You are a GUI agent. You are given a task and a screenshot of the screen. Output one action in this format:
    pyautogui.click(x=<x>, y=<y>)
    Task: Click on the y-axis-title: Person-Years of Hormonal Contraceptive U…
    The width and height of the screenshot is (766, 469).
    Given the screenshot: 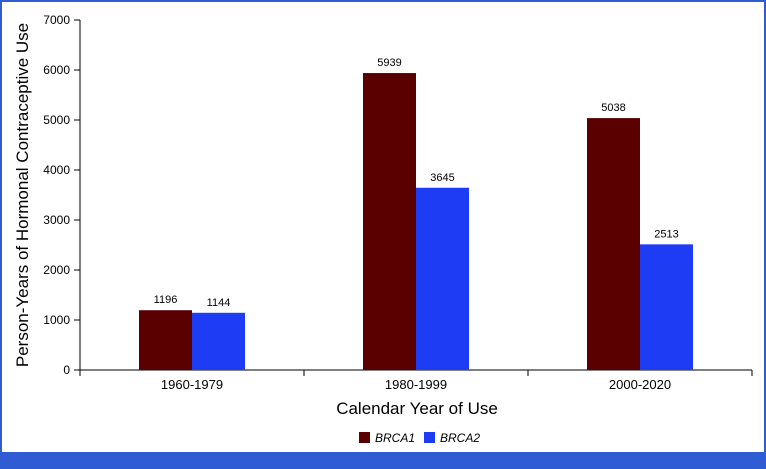 What is the action you would take?
    pyautogui.click(x=22, y=195)
    